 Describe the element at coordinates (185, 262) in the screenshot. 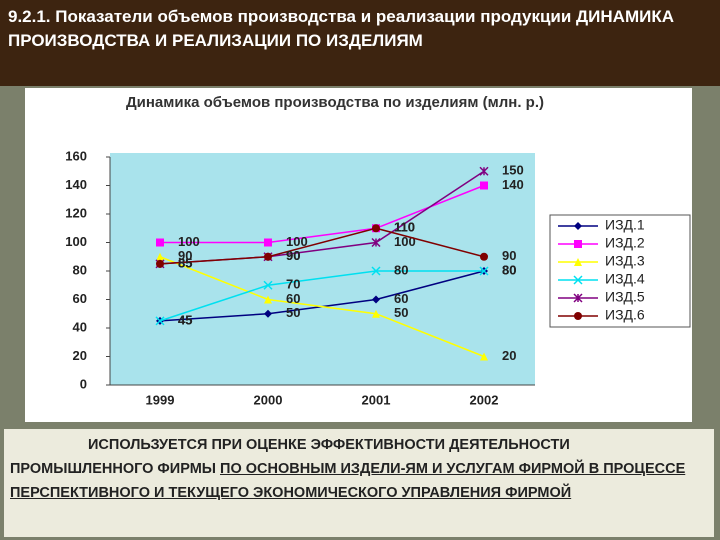

I see `data-label: 85` at that location.